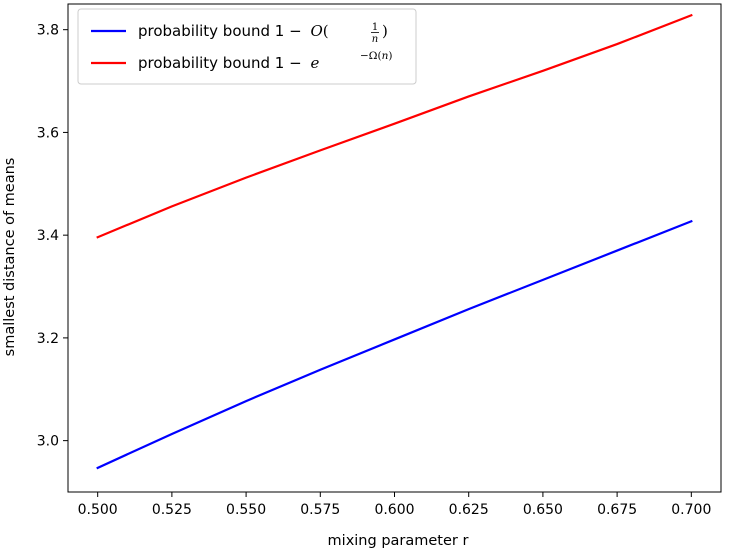  Describe the element at coordinates (48, 339) in the screenshot. I see `y-tick-label: 3.2` at that location.